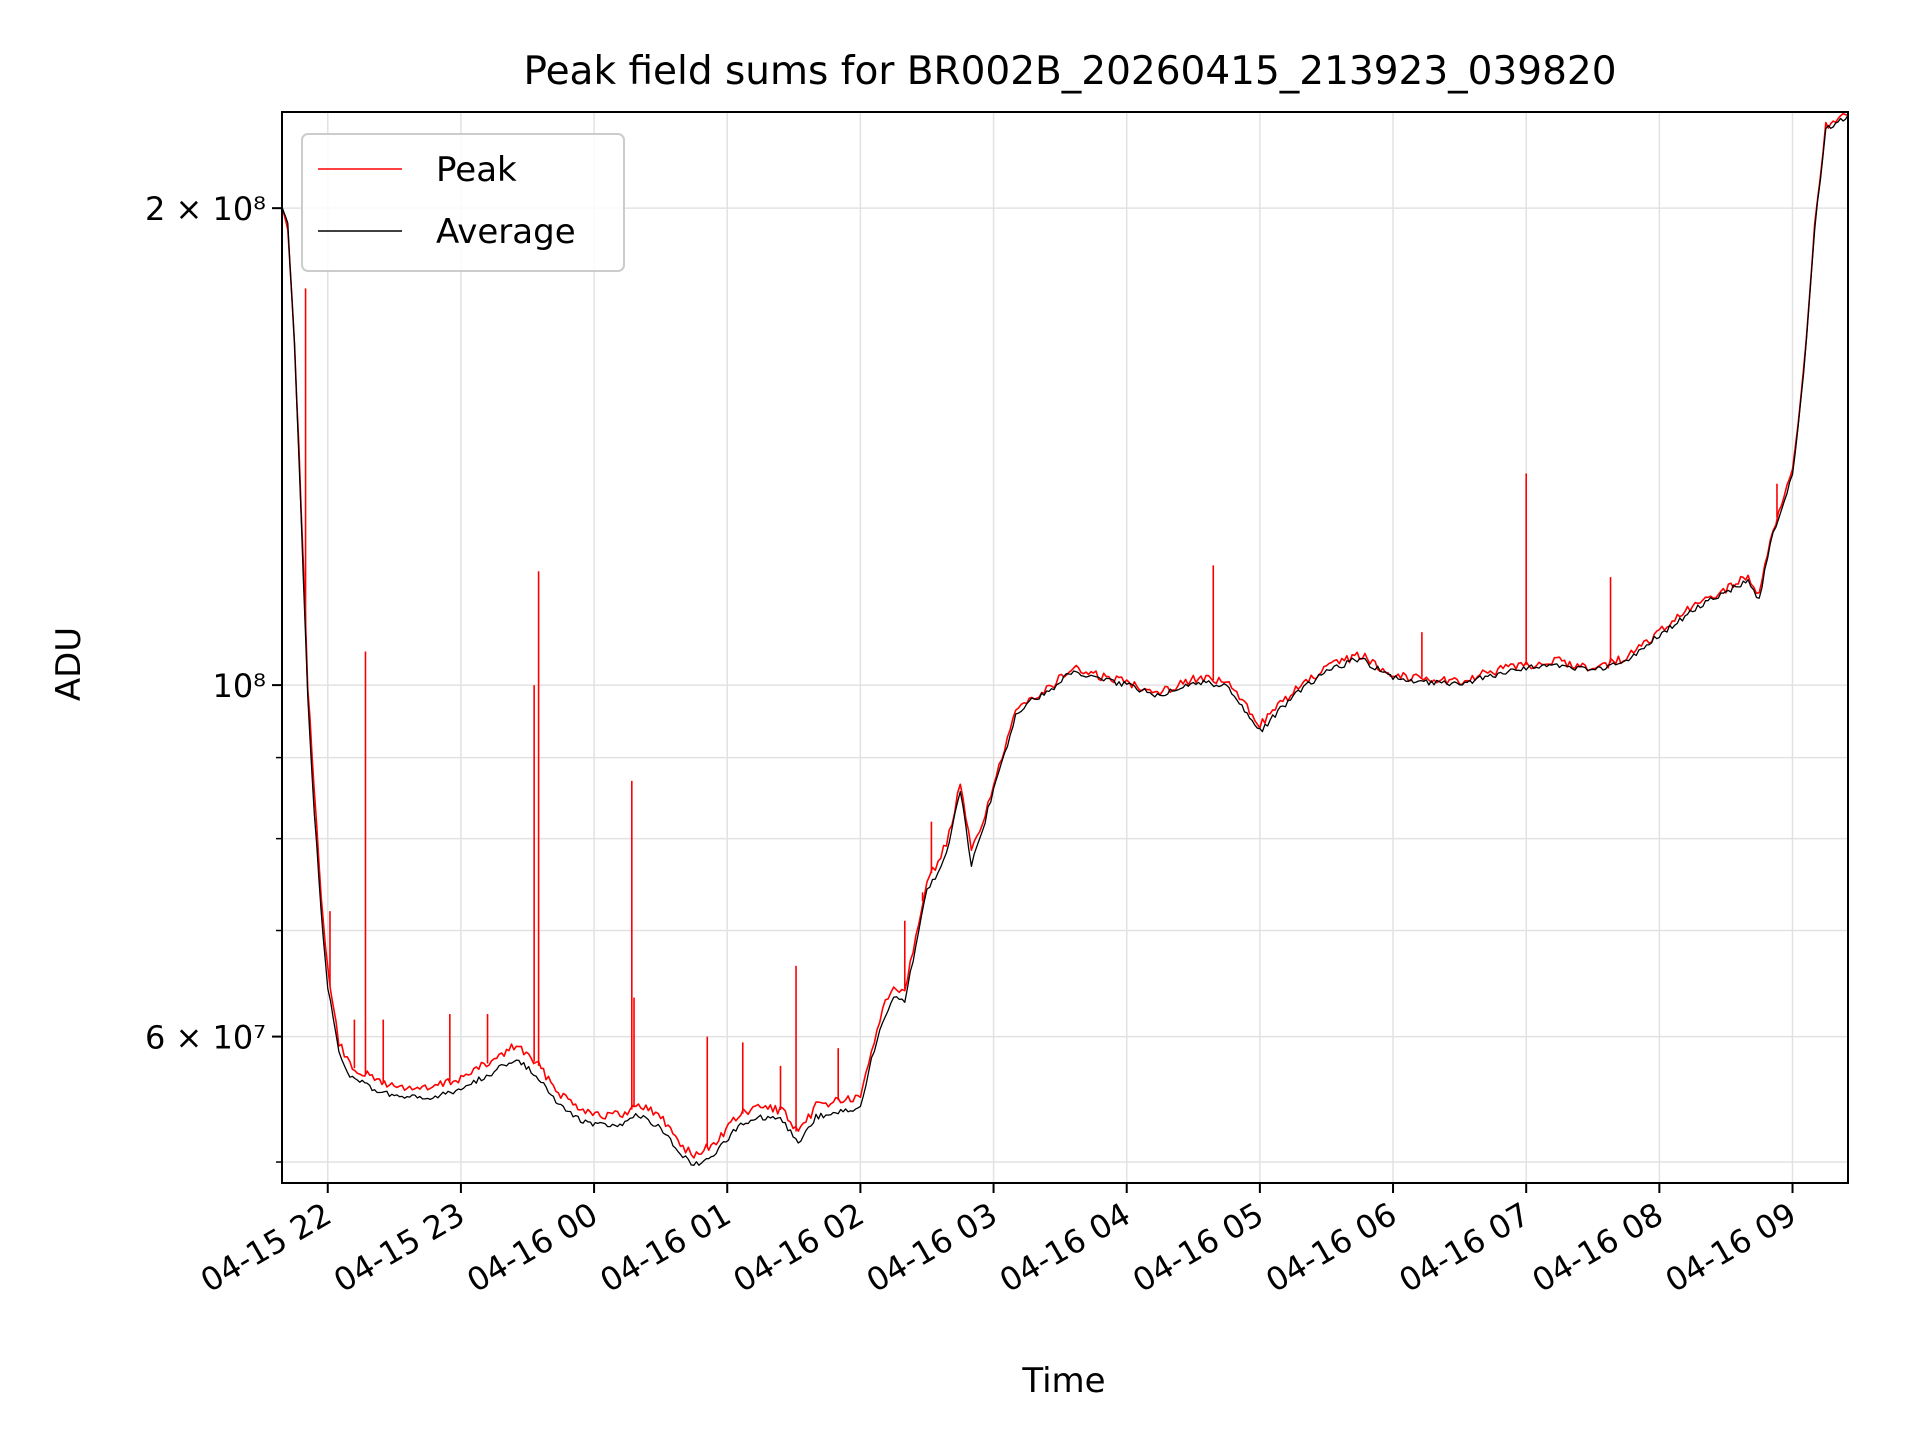 Image resolution: width=1920 pixels, height=1445 pixels. What do you see at coordinates (205, 209) in the screenshot?
I see `y-tick-label: 2 × 10⁸` at bounding box center [205, 209].